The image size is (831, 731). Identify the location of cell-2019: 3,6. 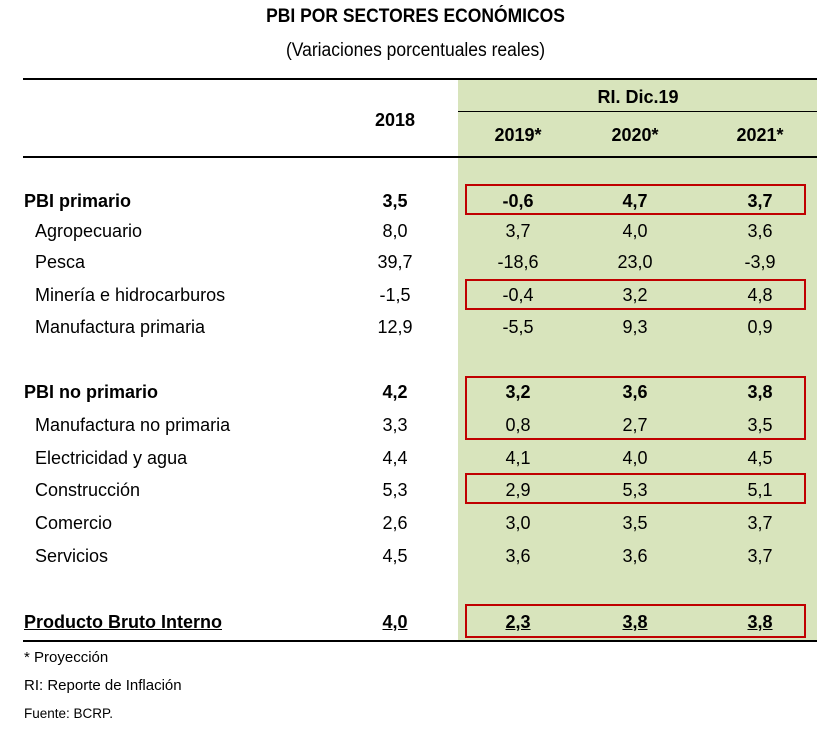
(518, 556).